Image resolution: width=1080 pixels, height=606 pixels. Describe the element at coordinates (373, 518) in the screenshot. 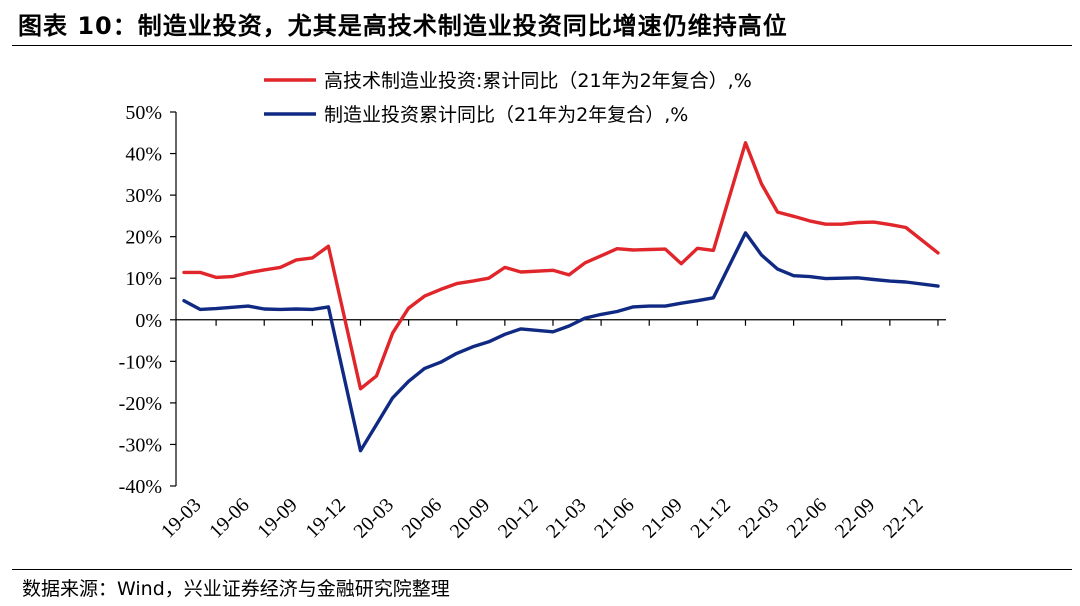

I see `x-tick-label: 20-03` at that location.